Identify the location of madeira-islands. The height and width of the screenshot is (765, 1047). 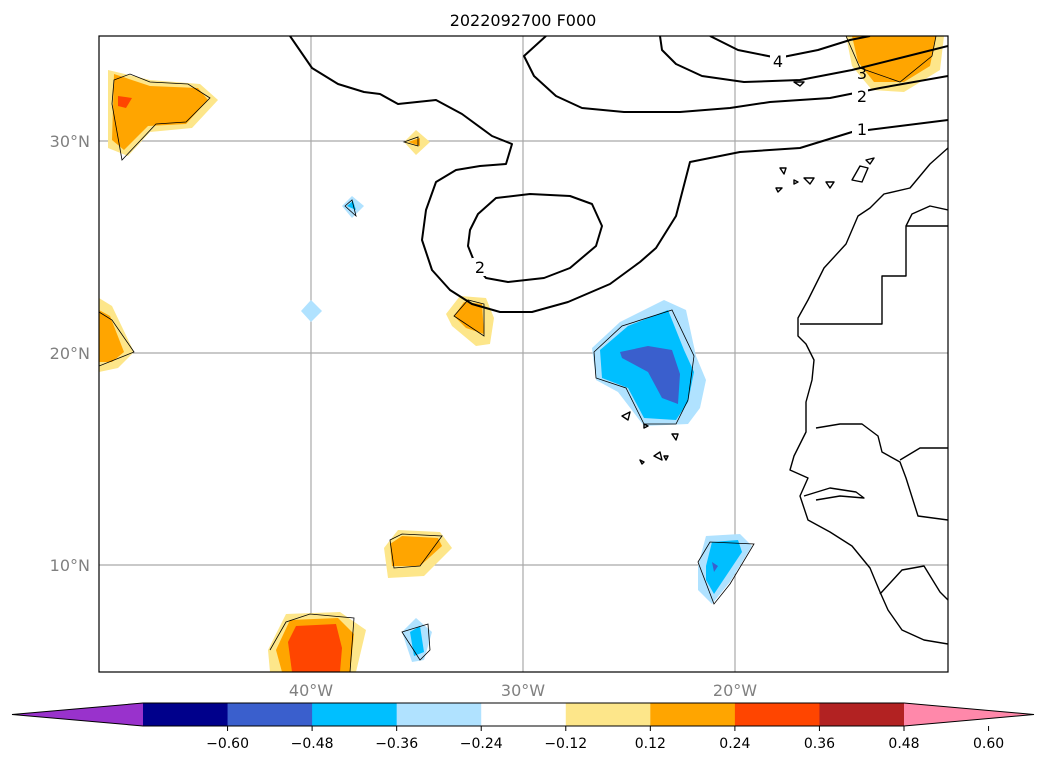
(799, 84).